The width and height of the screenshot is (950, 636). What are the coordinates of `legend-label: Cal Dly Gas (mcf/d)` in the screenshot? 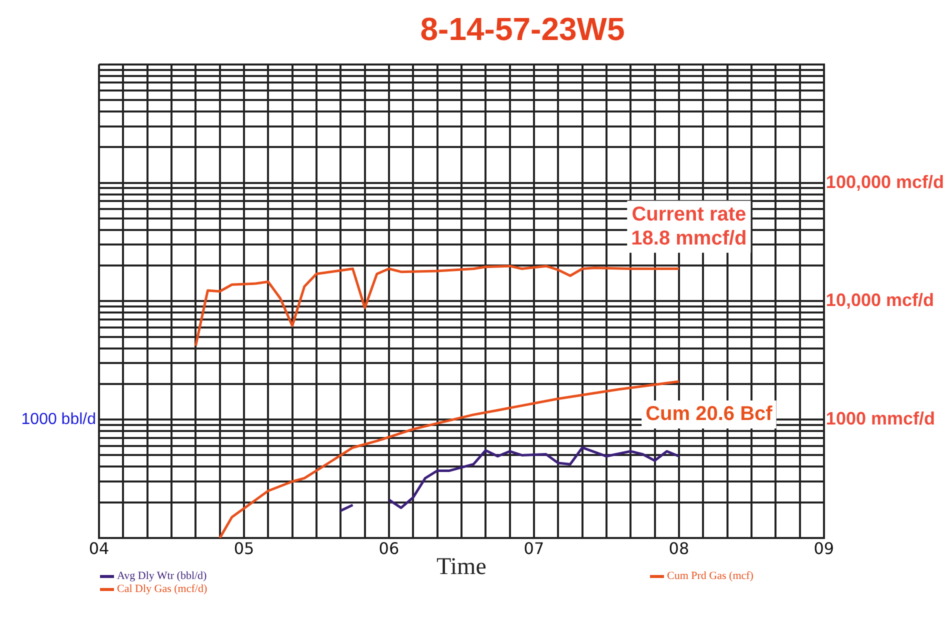 It's located at (162, 589).